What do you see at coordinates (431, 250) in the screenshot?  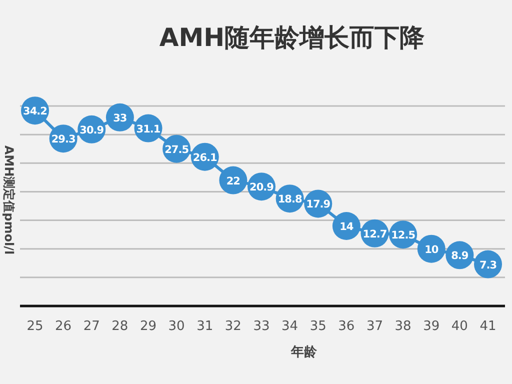 I see `data-label: 10` at bounding box center [431, 250].